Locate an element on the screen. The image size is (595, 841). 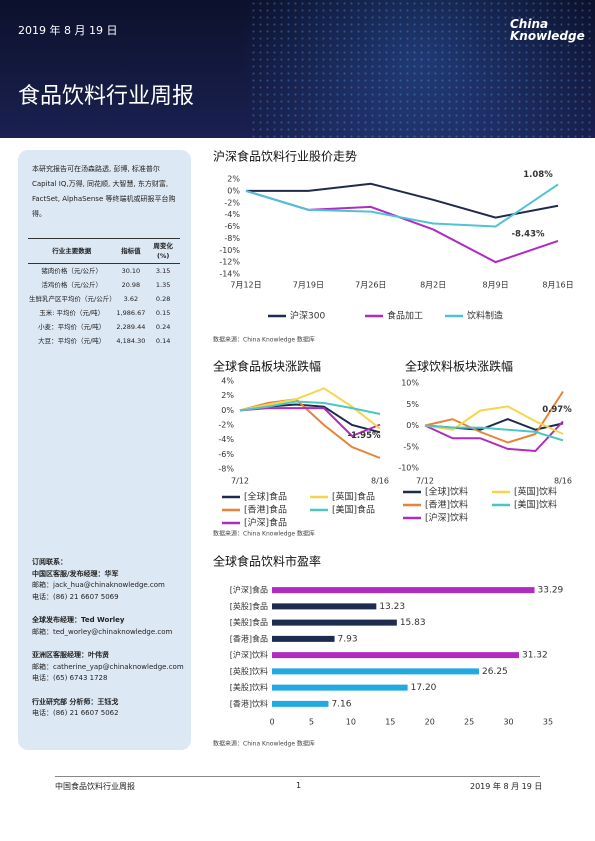
legend-label: [香港]饮料 is located at coordinates (446, 505).